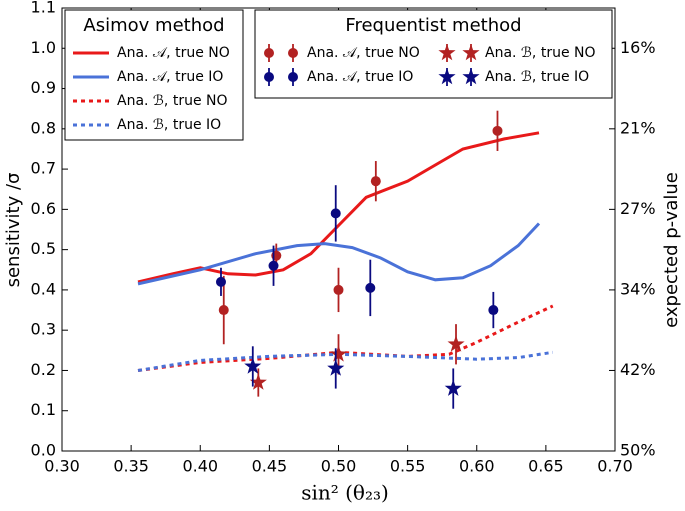  I want to click on y-tick-label: 0.4, so click(43, 288).